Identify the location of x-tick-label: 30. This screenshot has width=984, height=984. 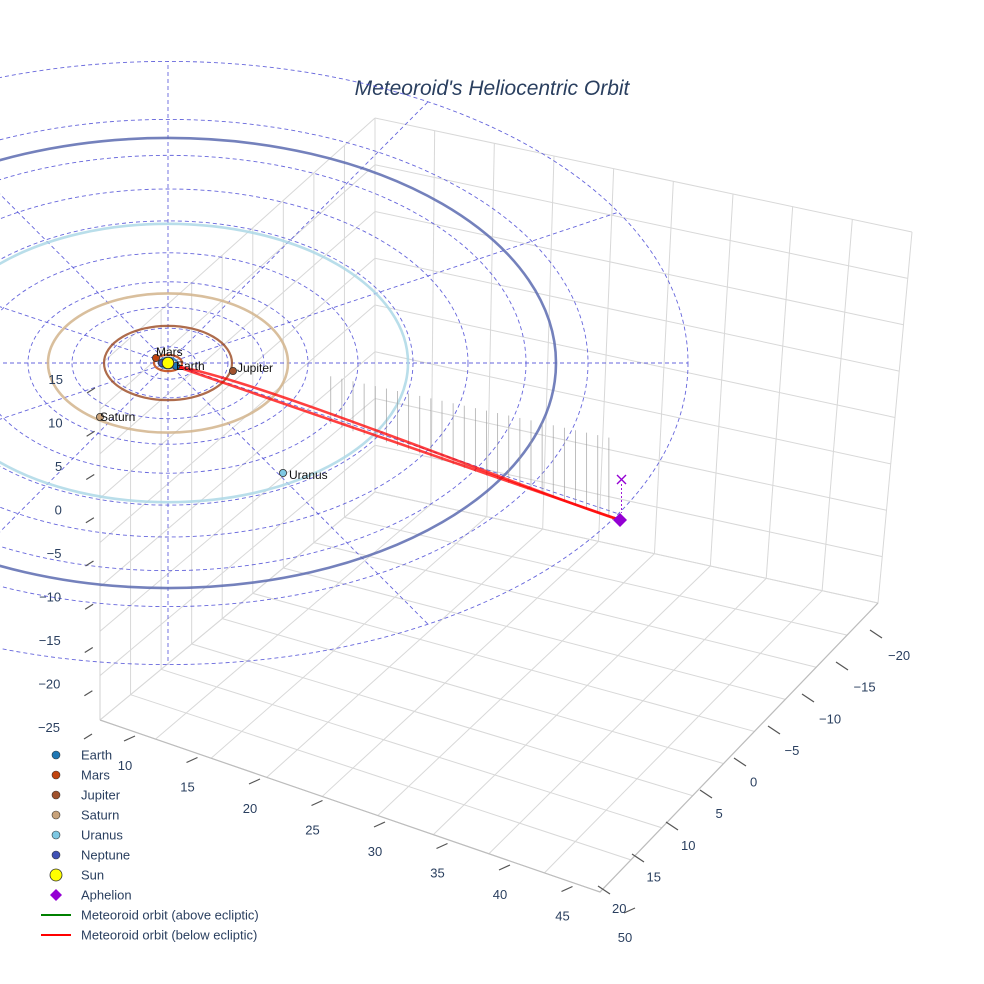
(375, 851).